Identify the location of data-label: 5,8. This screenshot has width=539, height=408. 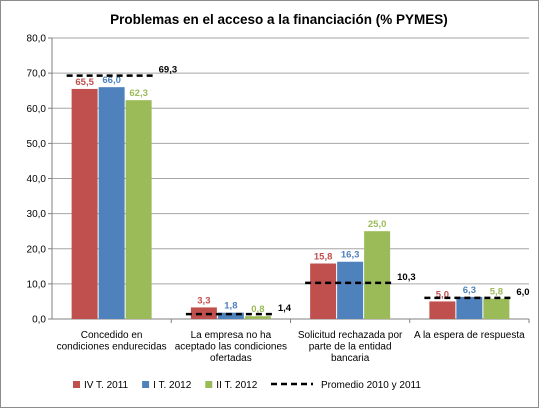
(496, 292).